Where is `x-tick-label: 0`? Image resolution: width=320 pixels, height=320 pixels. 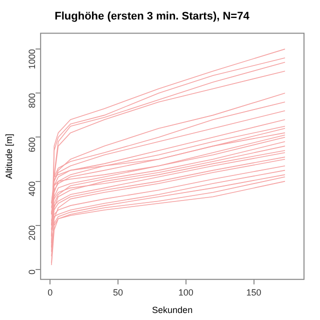
x-tick-label: 0 is located at coordinates (50, 292).